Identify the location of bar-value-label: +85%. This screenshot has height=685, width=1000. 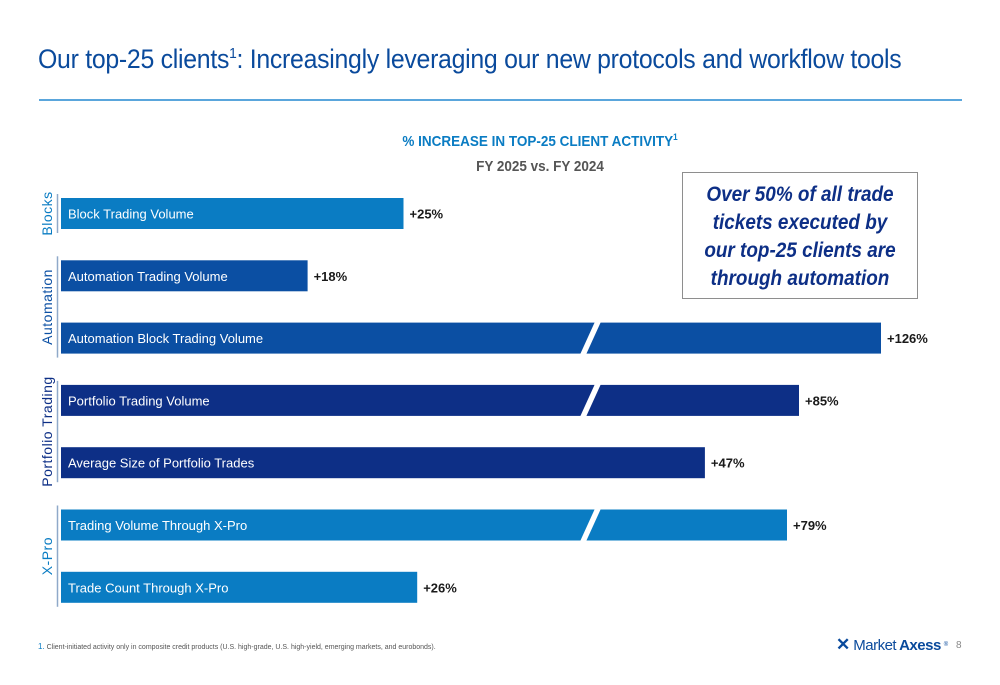
(822, 400).